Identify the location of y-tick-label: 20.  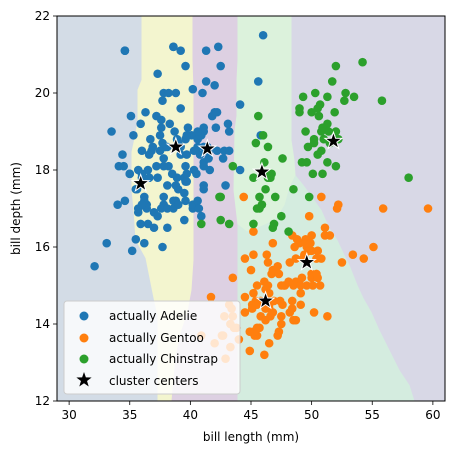
(42, 93).